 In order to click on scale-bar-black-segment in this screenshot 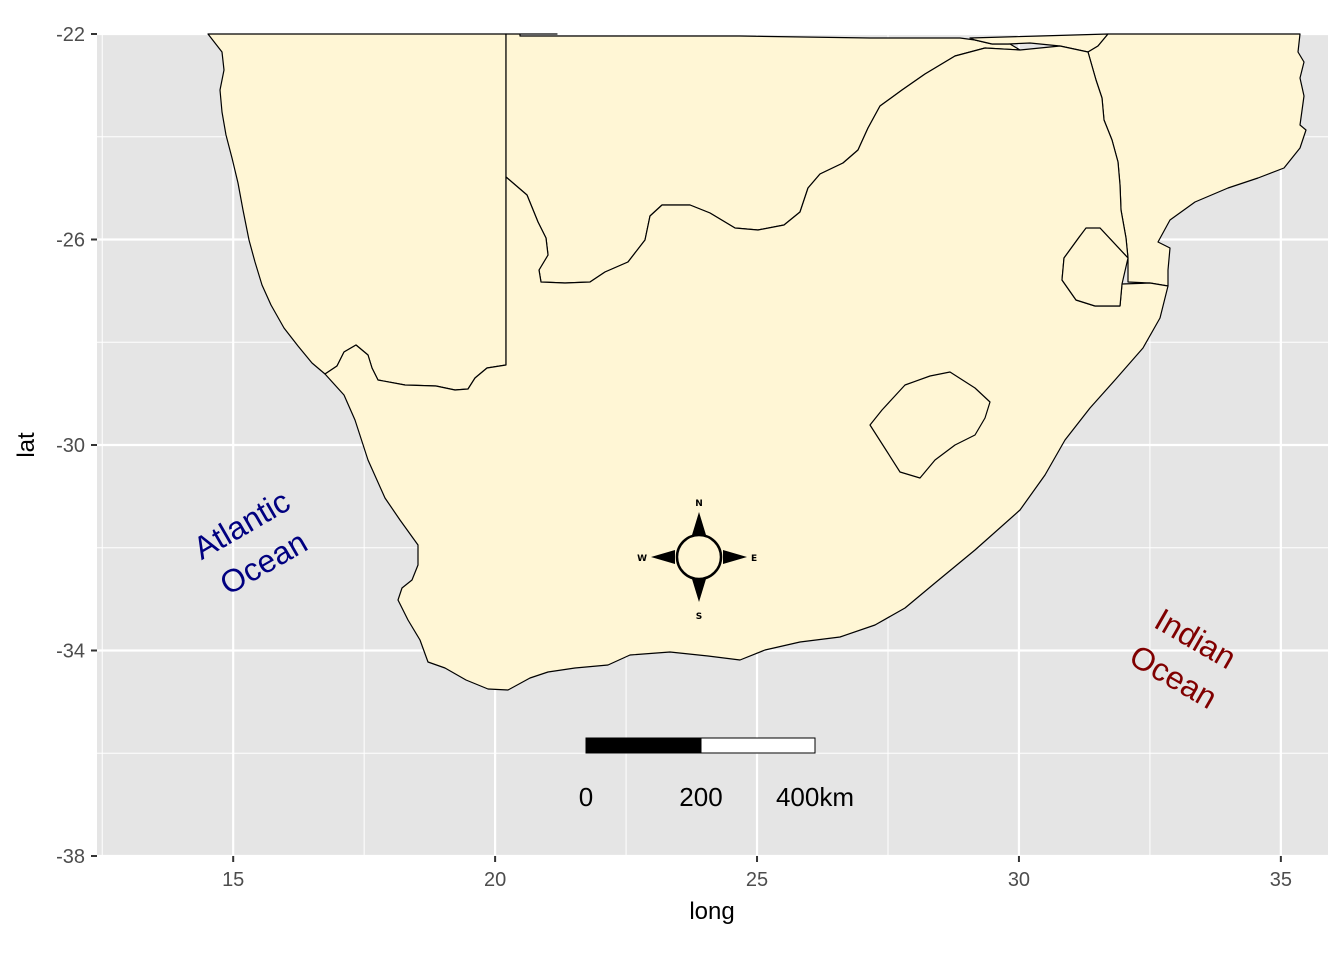, I will do `click(643, 745)`.